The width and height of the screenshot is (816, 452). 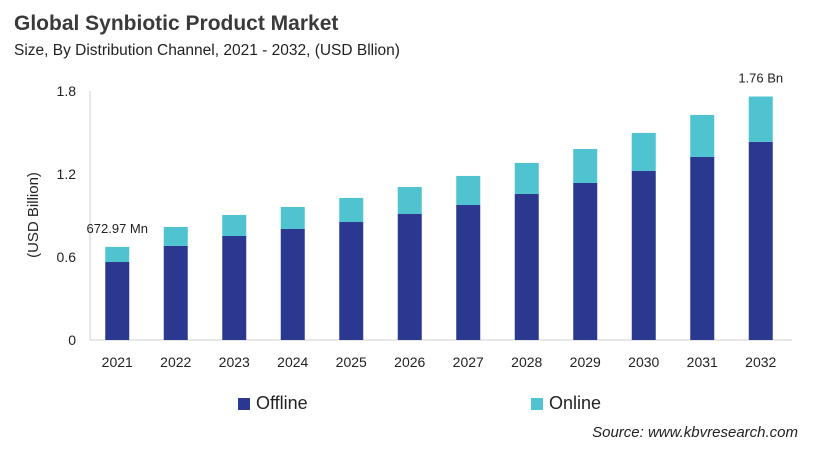 I want to click on bar-online-2029, so click(x=585, y=165).